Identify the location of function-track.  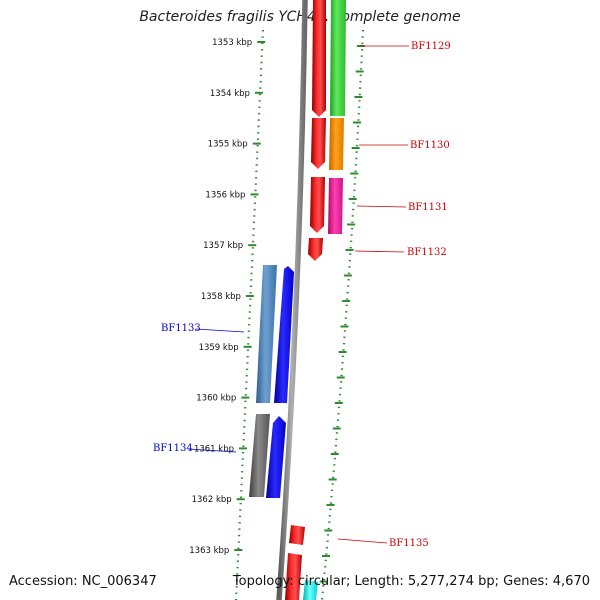
(324, 300).